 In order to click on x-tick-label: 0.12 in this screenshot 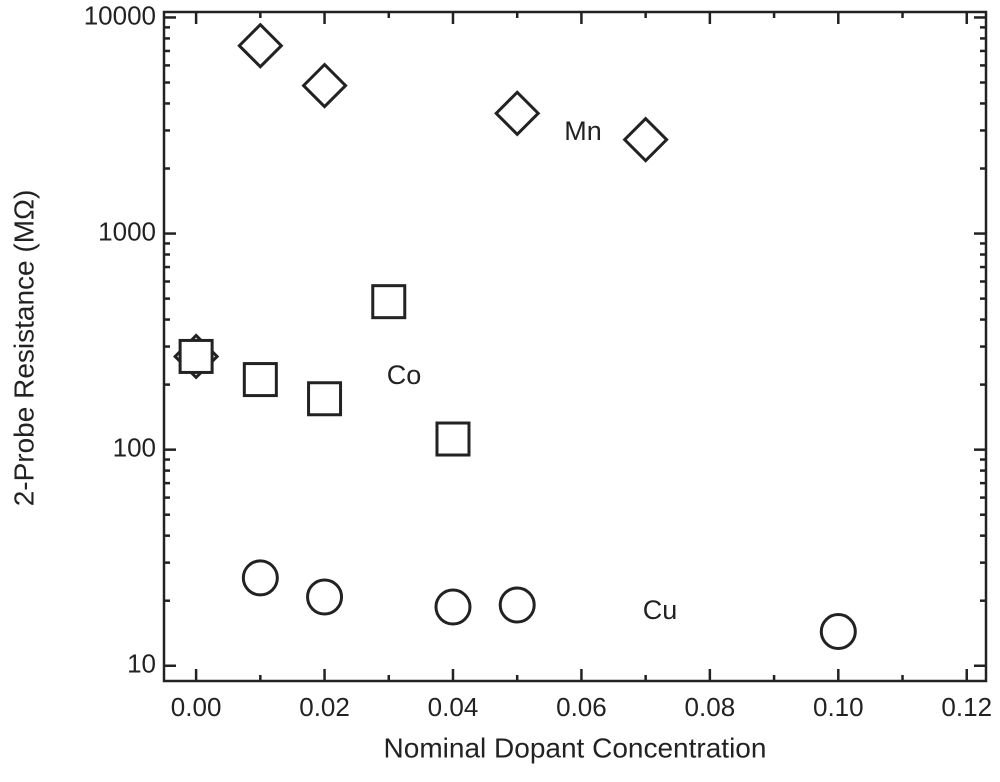, I will do `click(966, 707)`.